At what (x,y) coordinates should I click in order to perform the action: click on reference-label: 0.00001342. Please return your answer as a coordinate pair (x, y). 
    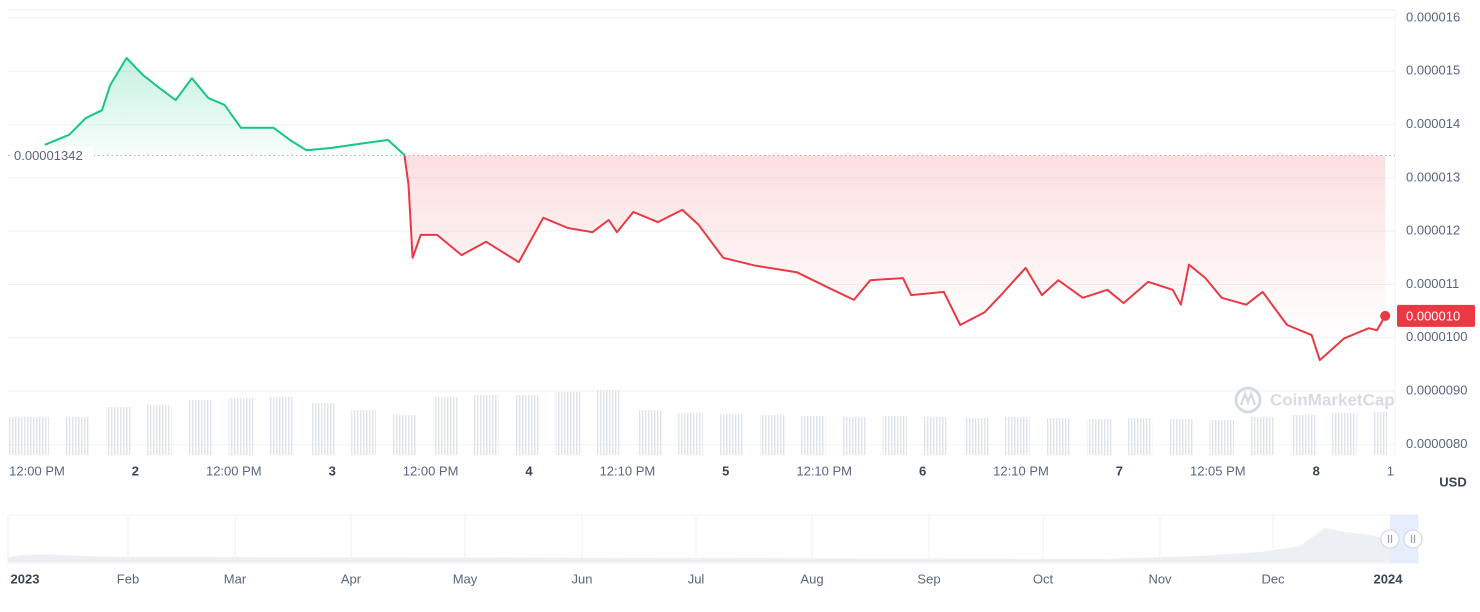
    Looking at the image, I should click on (48, 155).